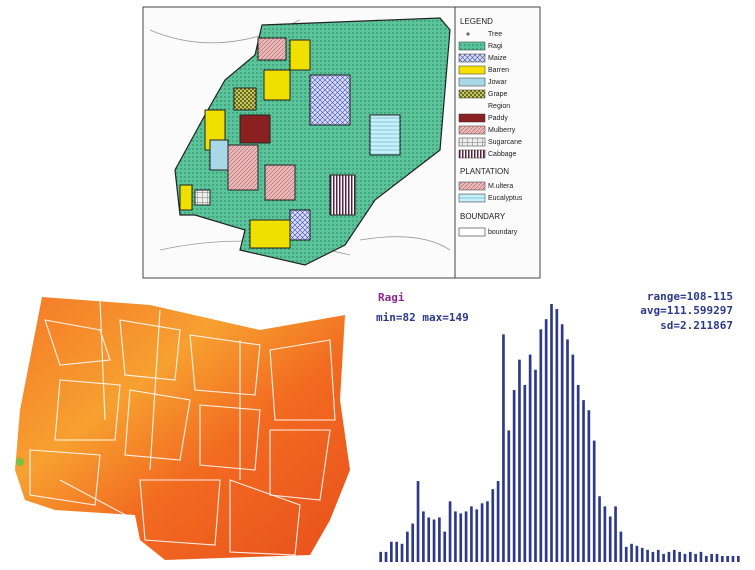 The image size is (755, 570). What do you see at coordinates (696, 325) in the screenshot?
I see `annotation: sd=2.211867` at bounding box center [696, 325].